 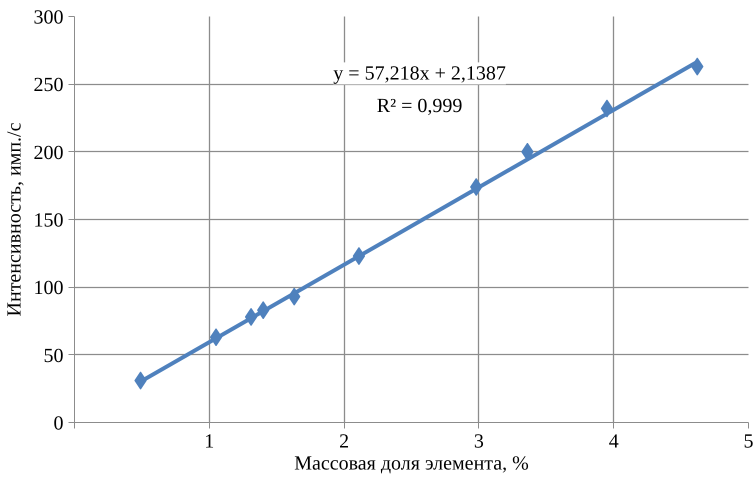 What do you see at coordinates (209, 441) in the screenshot?
I see `x-tick-label: 1` at bounding box center [209, 441].